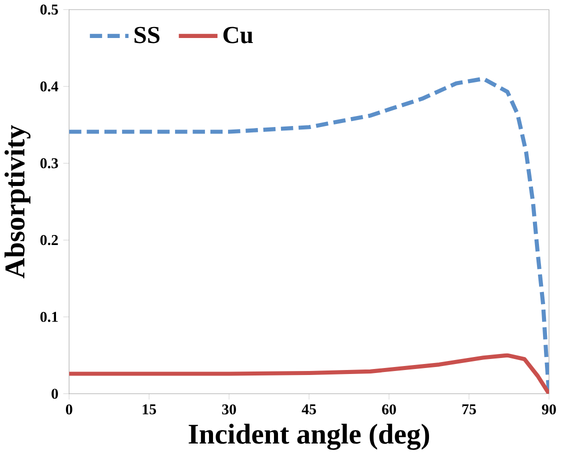 This screenshot has width=561, height=454. Describe the element at coordinates (389, 409) in the screenshot. I see `x-tick-label: 60` at that location.